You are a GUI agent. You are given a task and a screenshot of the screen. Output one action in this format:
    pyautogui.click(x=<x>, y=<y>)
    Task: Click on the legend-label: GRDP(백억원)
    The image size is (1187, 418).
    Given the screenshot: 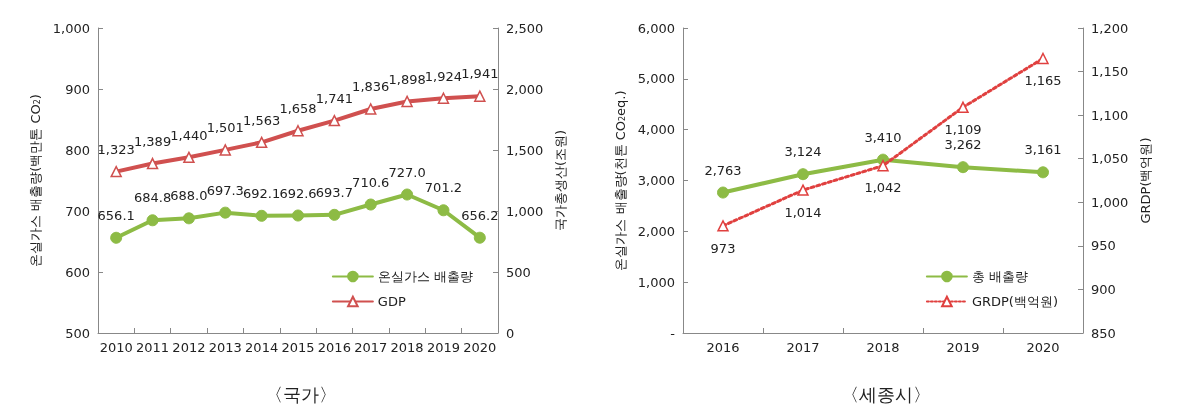 What is the action you would take?
    pyautogui.click(x=1015, y=301)
    